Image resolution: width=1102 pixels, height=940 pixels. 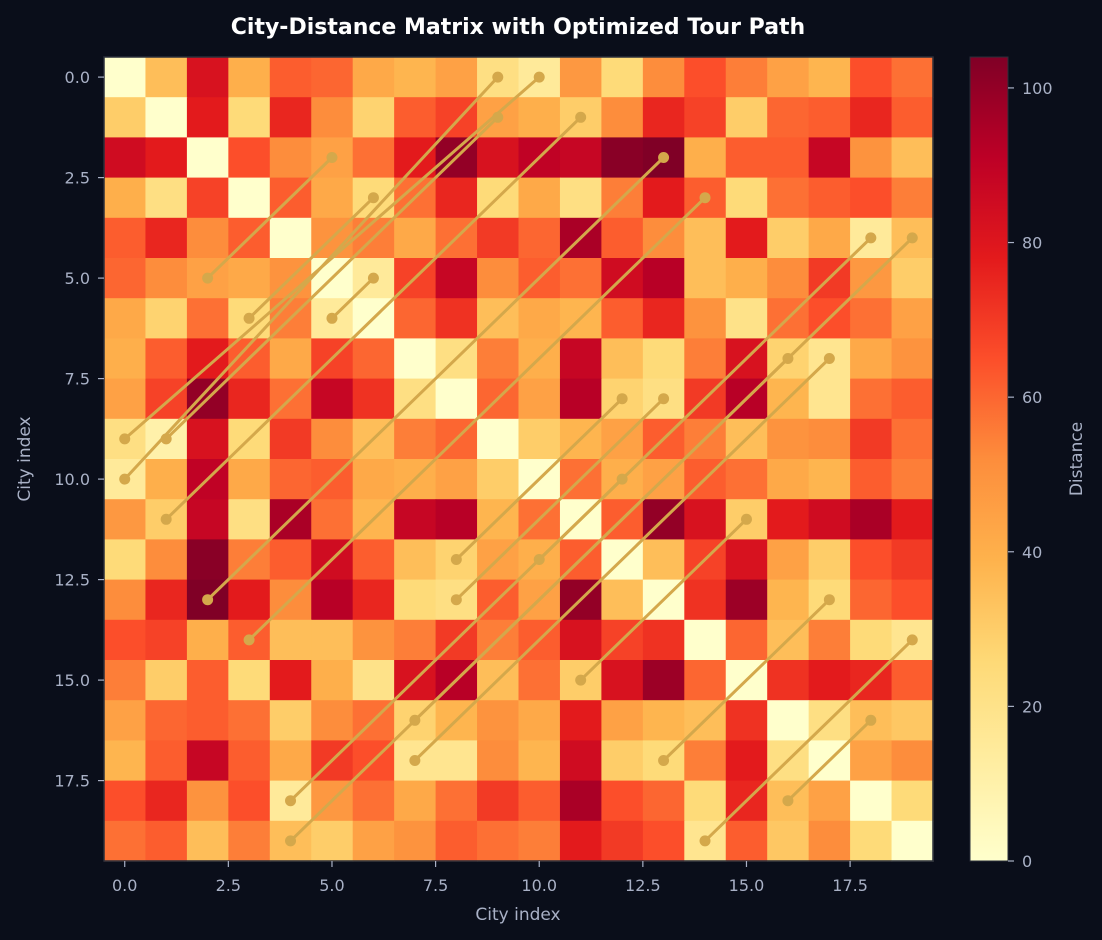 I want to click on x-tick-label: 2.5, so click(x=228, y=885).